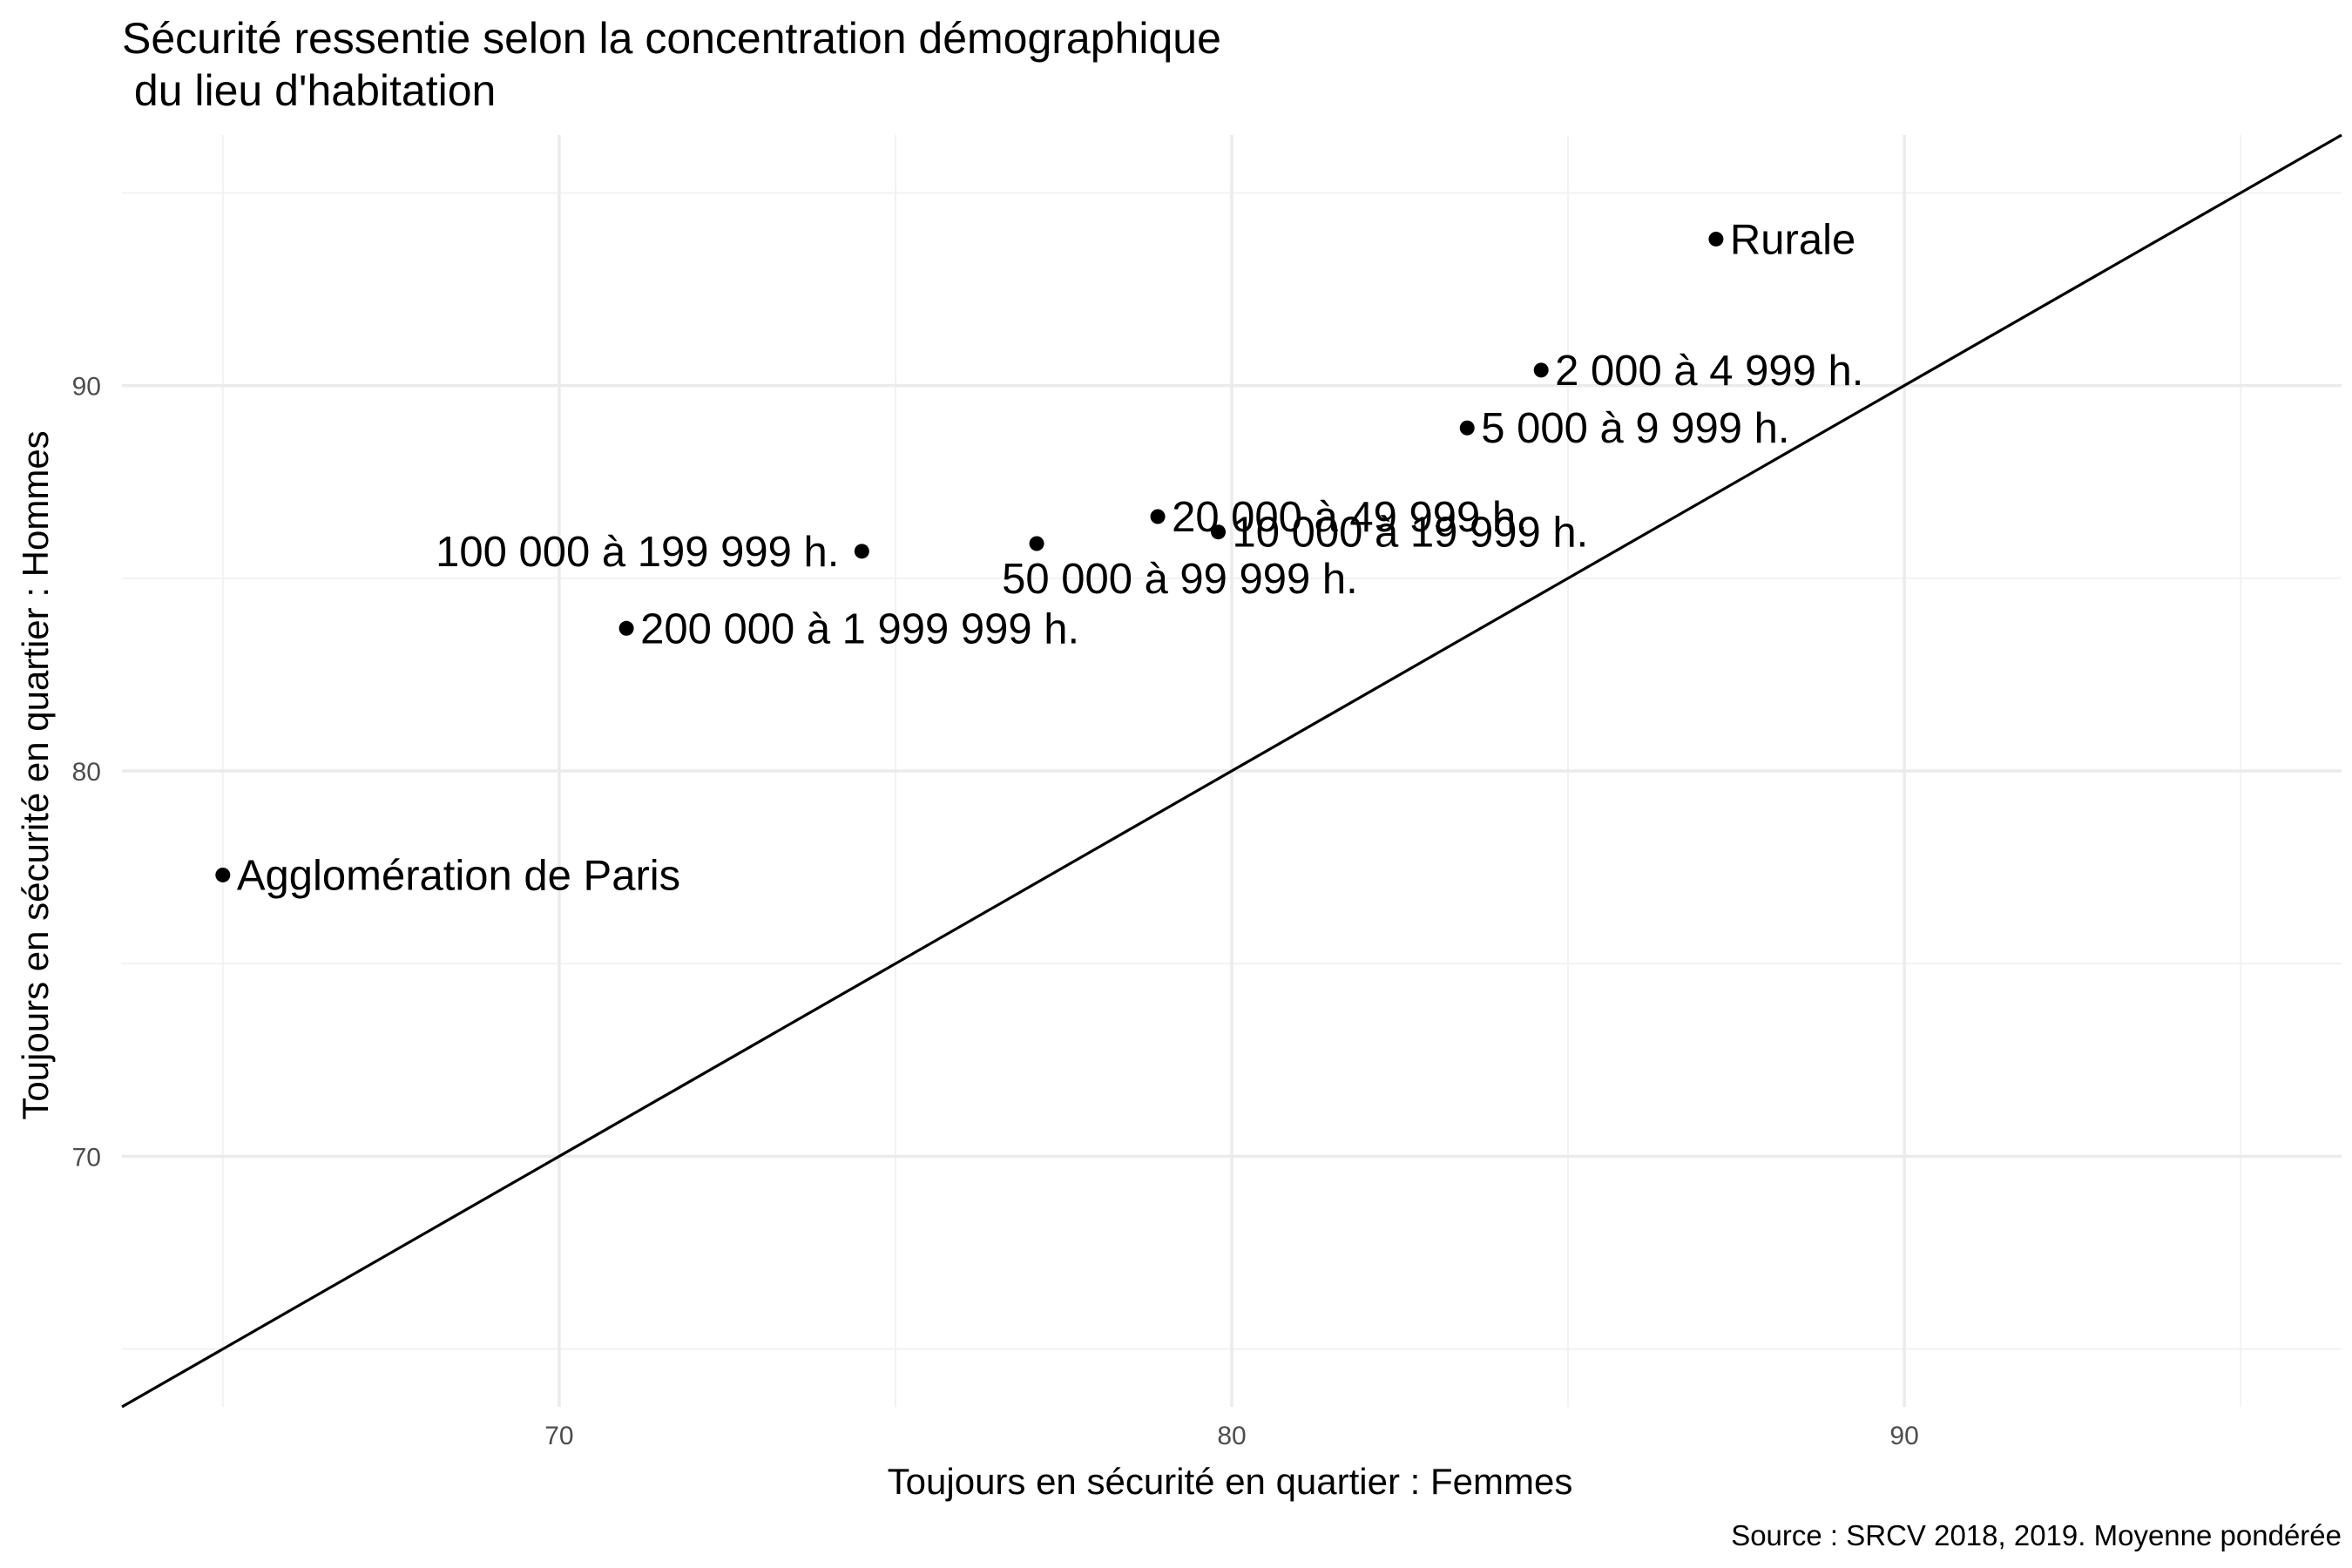 This screenshot has height=1568, width=2352. I want to click on y-tick-label: 80, so click(86, 772).